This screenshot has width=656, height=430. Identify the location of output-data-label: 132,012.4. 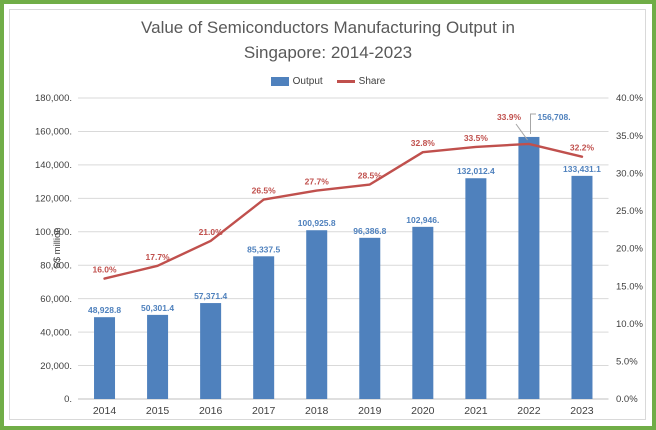
(476, 171).